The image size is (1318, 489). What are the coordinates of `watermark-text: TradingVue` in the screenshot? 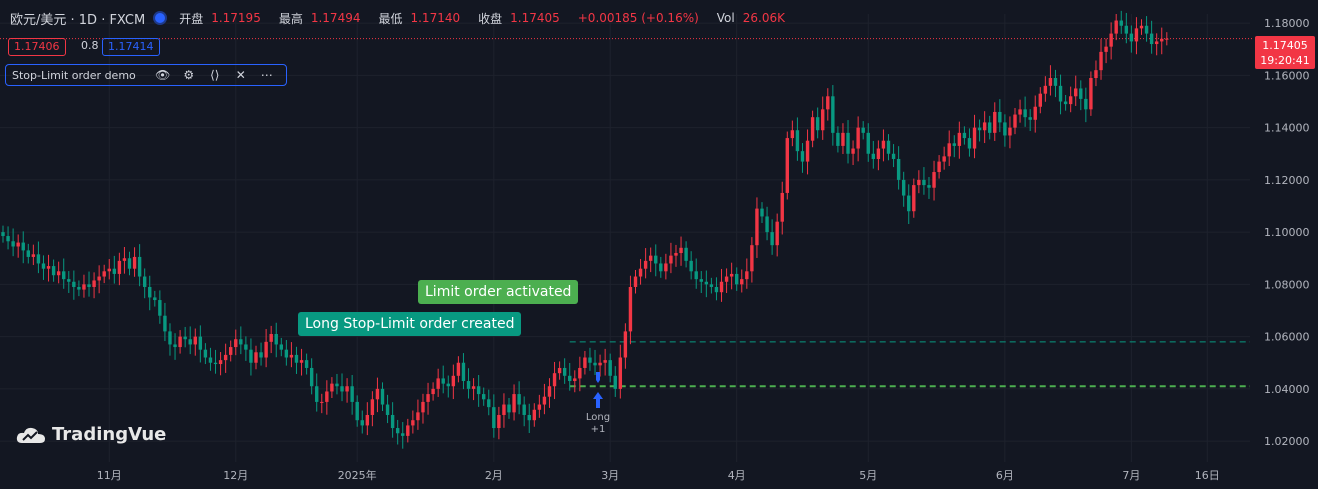 It's located at (109, 434).